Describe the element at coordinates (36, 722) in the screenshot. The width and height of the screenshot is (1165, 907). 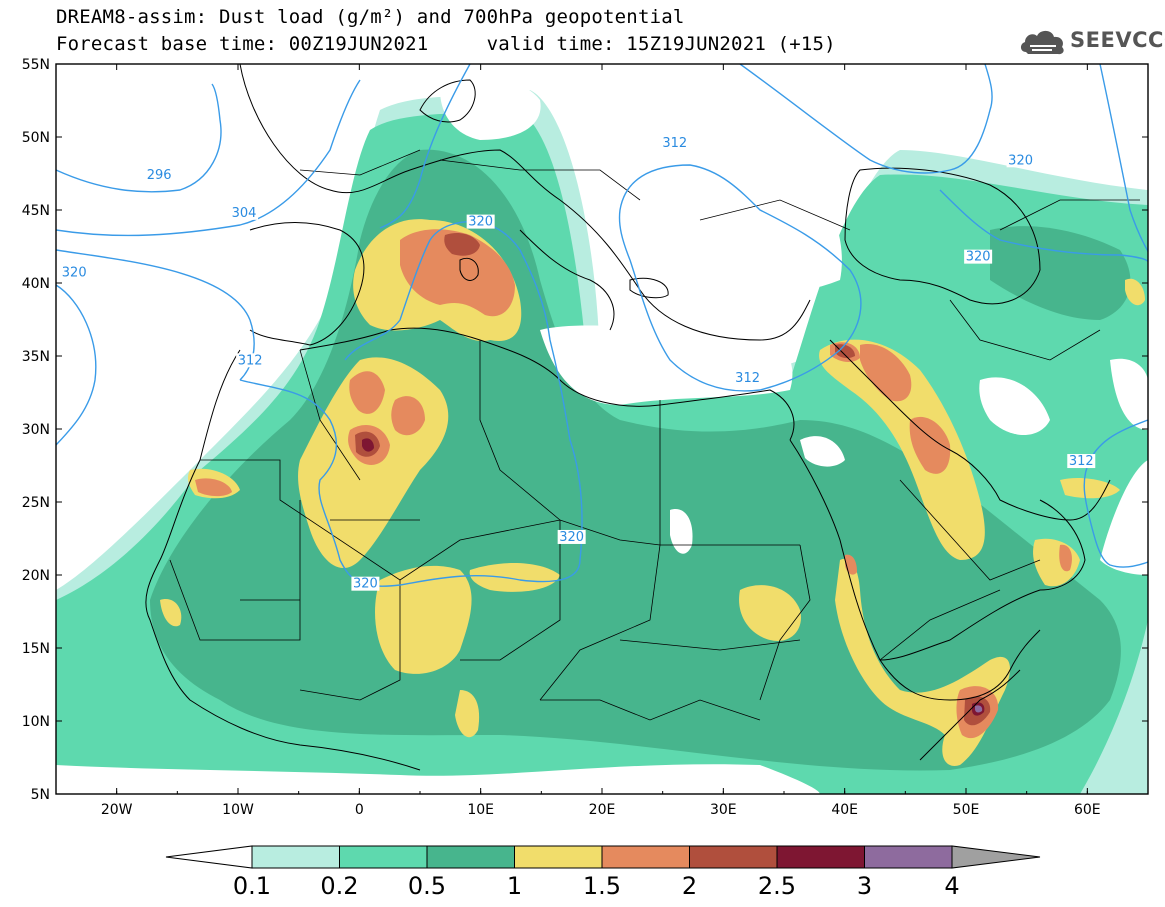
I see `lat-tick-label: 10N` at that location.